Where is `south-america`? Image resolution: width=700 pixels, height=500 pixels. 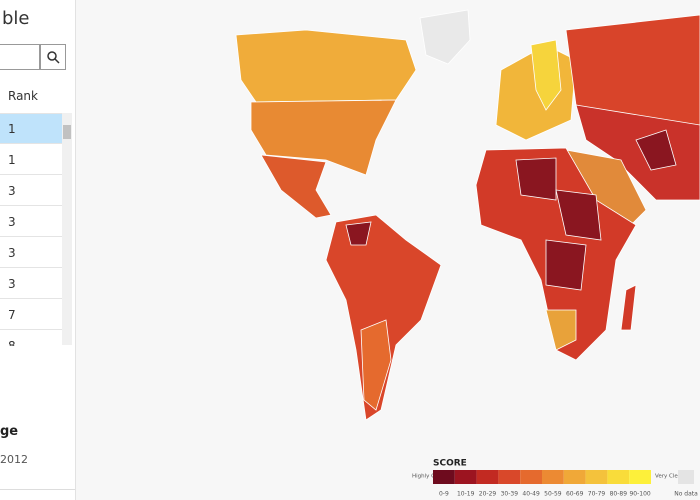 south-america is located at coordinates (383, 317).